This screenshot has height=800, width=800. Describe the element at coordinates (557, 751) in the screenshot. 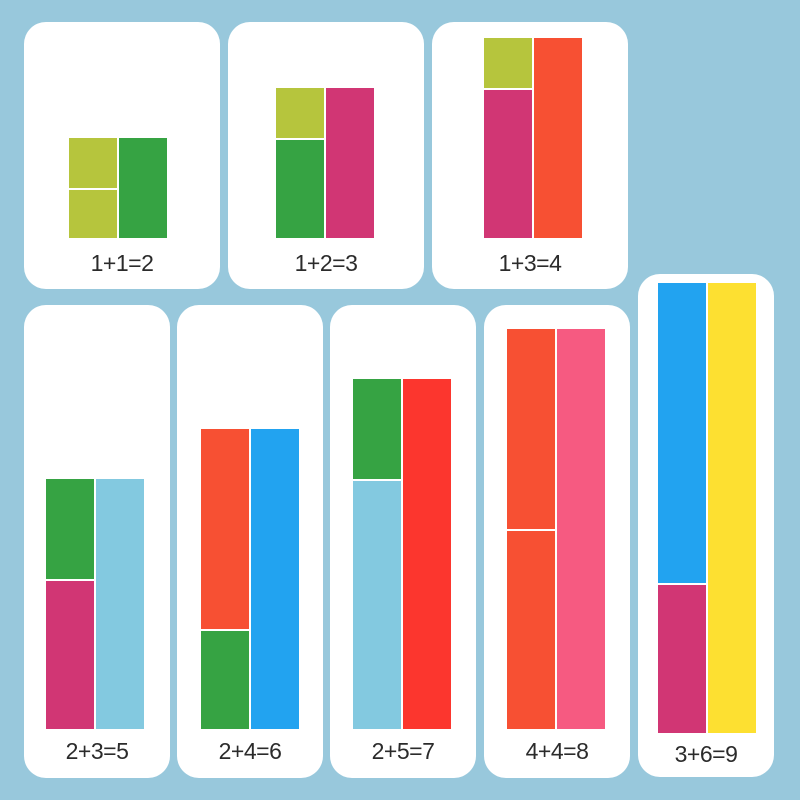

I see `equation-label: 4+4=8` at that location.